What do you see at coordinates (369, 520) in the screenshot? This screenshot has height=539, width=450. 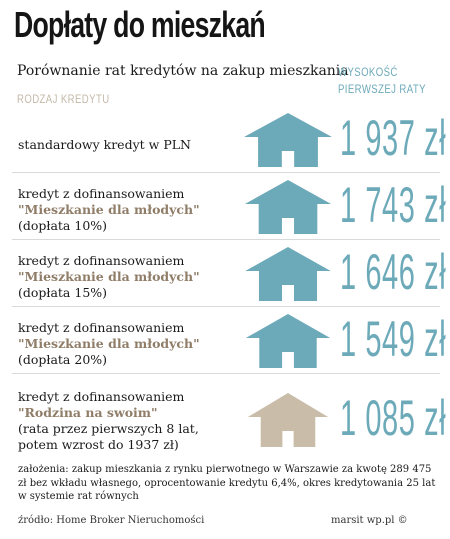 I see `brand-credit: marsit wp.pl ©` at bounding box center [369, 520].